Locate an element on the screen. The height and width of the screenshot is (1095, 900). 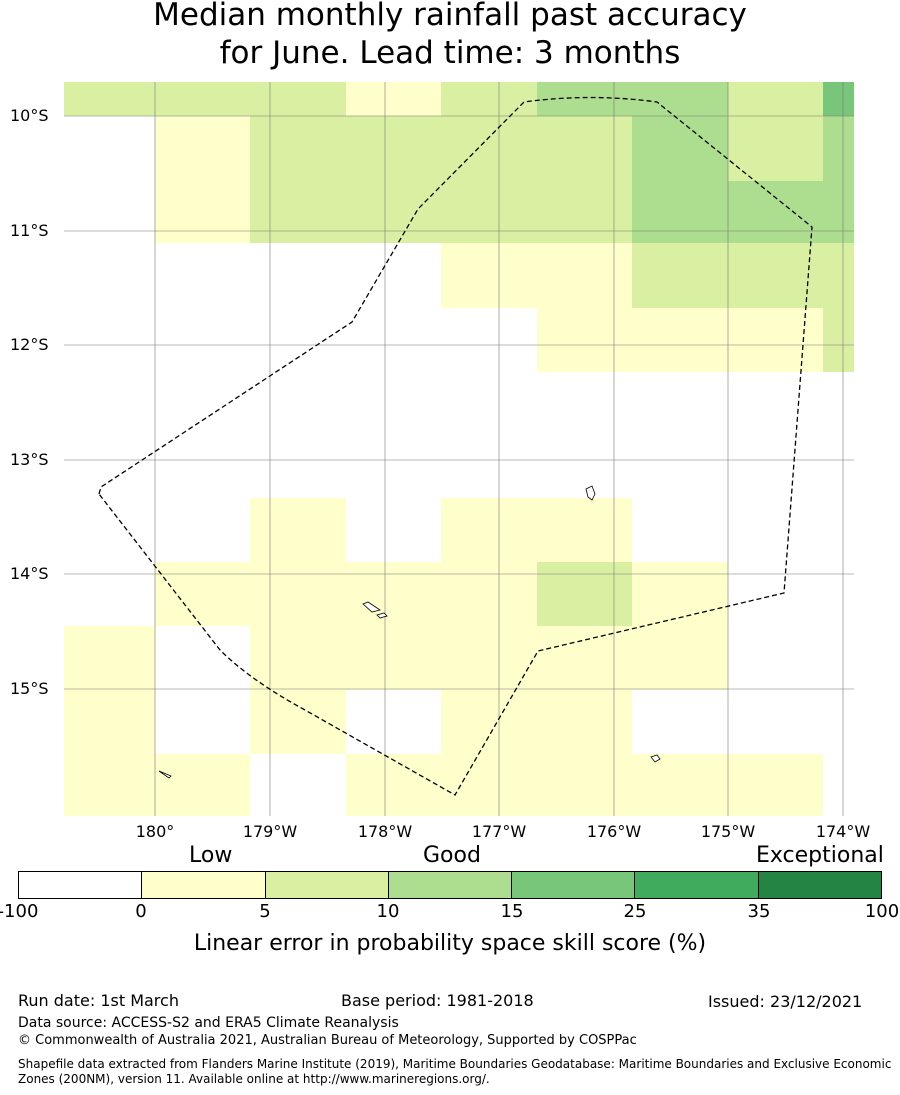
lat-label: 11°S is located at coordinates (29, 230).